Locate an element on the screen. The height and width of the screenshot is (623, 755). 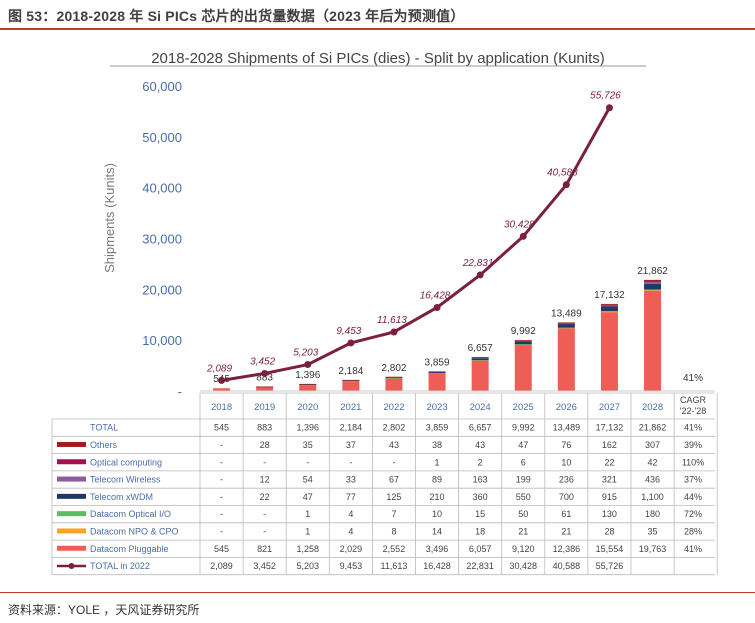
y-tick-label: 30,000 is located at coordinates (162, 239).